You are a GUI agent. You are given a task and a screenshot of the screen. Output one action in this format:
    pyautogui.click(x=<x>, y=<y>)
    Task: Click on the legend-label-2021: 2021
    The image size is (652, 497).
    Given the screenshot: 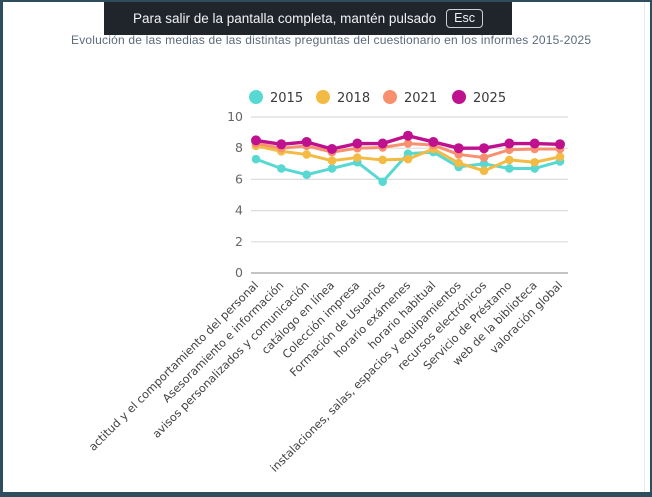 What is the action you would take?
    pyautogui.click(x=420, y=98)
    